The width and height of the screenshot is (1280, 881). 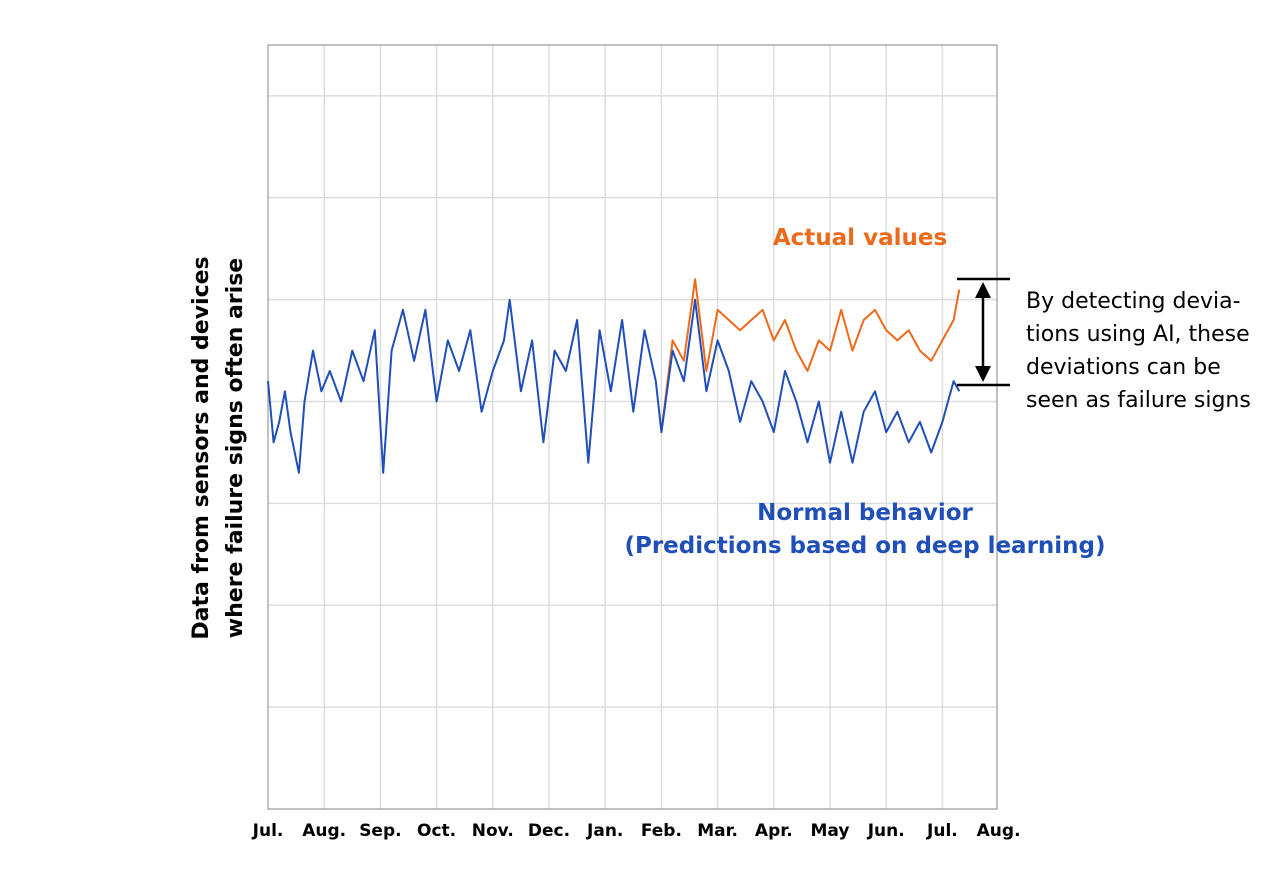 What do you see at coordinates (1133, 301) in the screenshot?
I see `side-note-line1: By detecting devia-` at bounding box center [1133, 301].